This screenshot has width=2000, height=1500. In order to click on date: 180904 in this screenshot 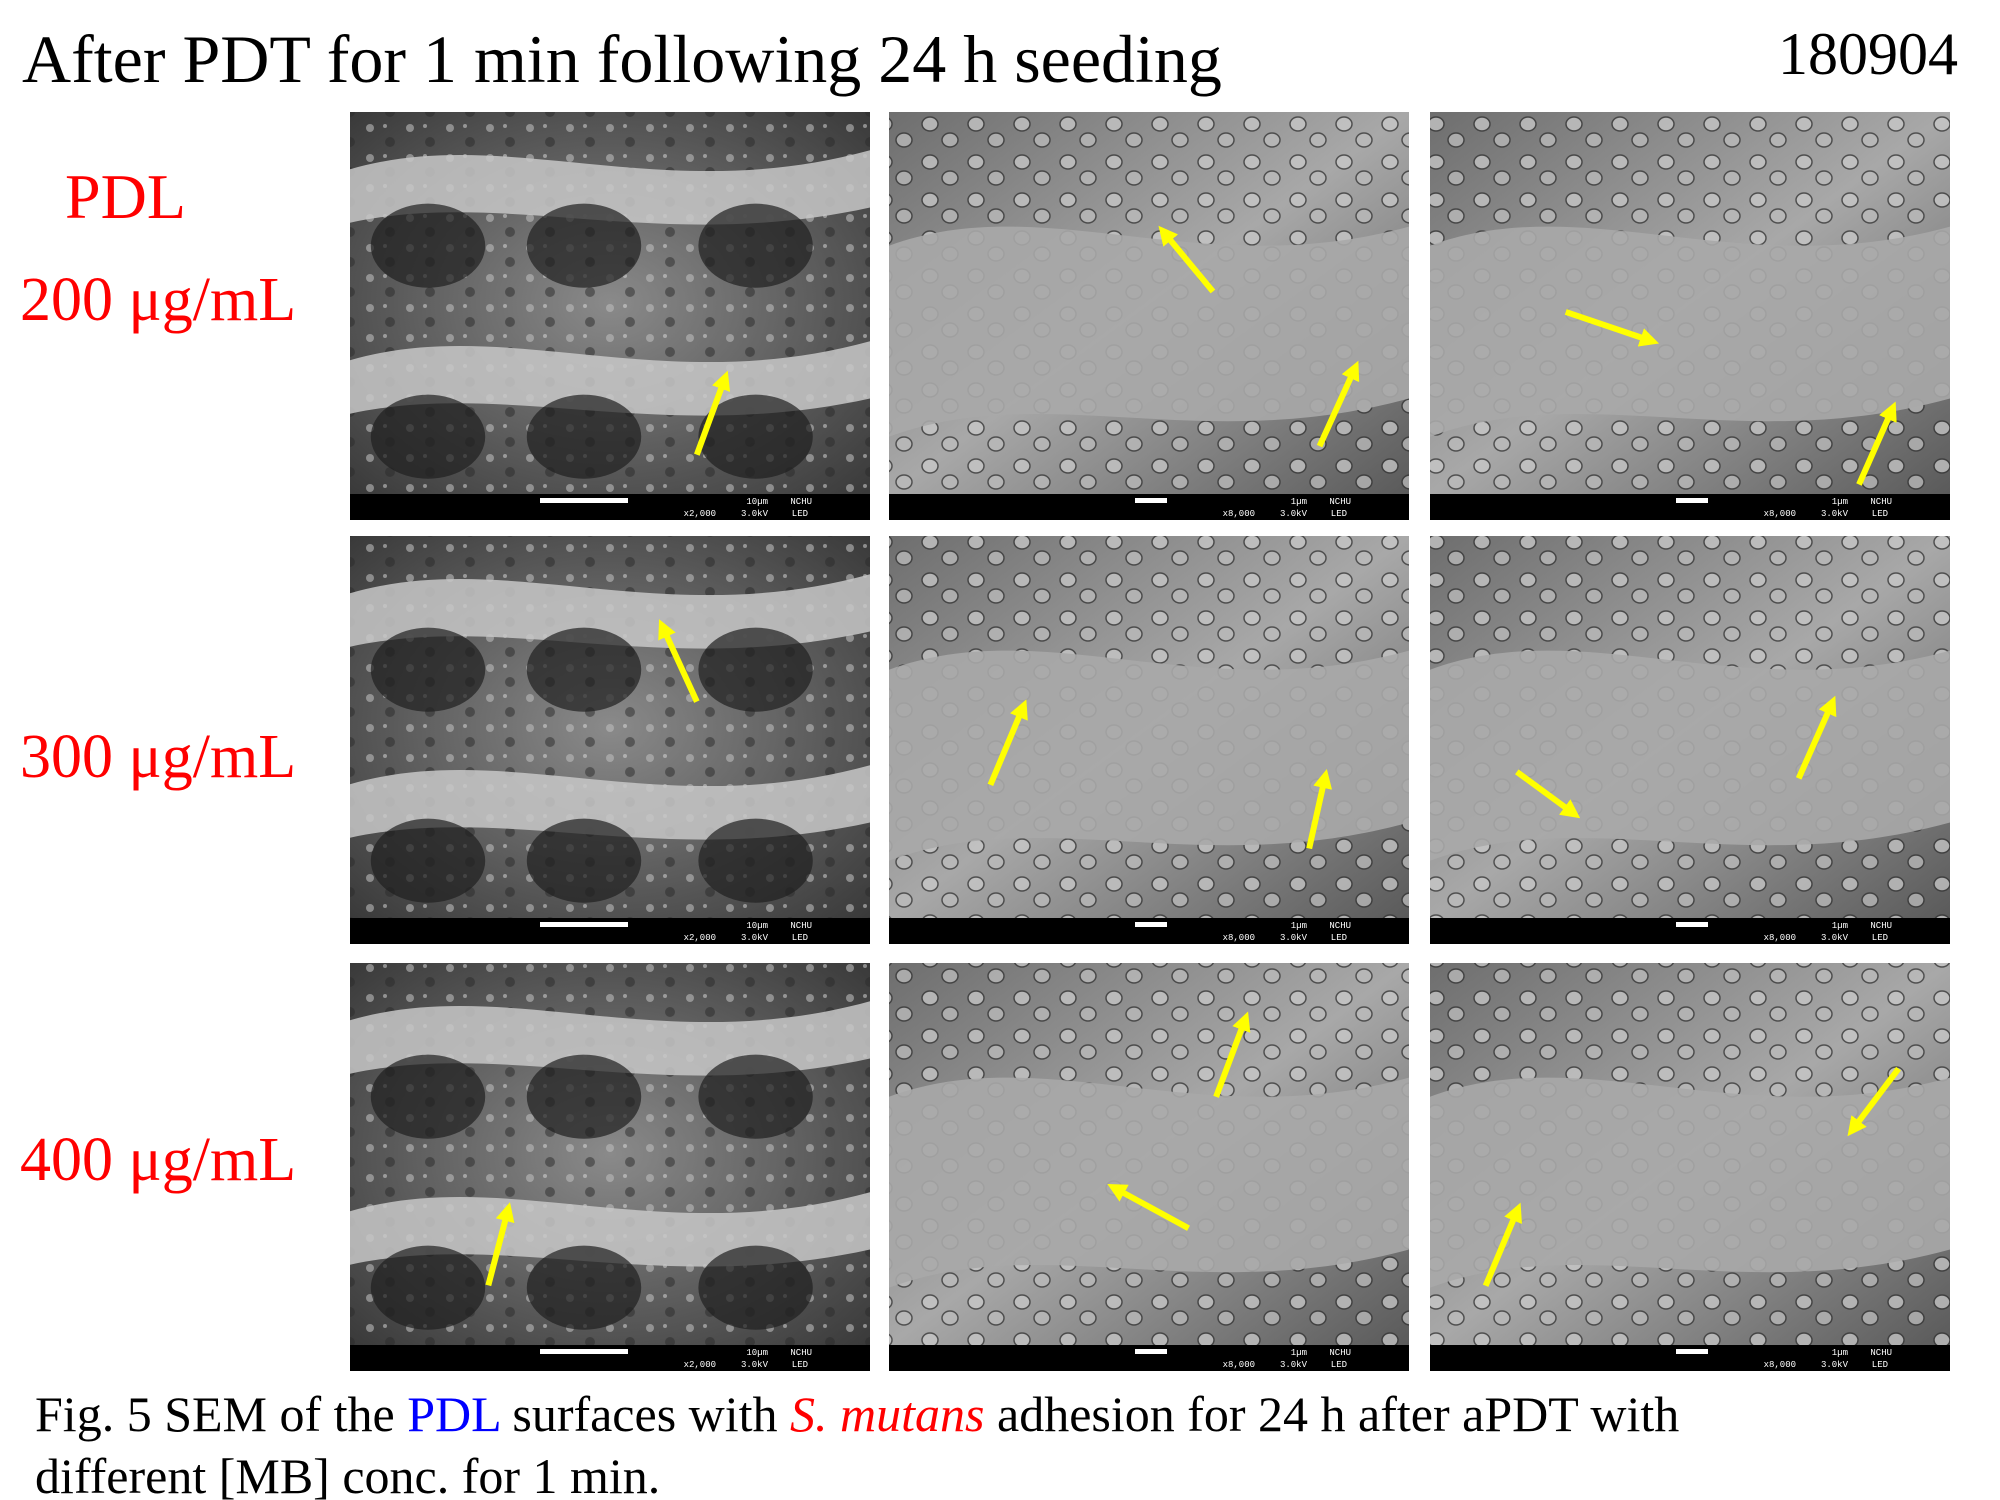, I will do `click(1868, 54)`.